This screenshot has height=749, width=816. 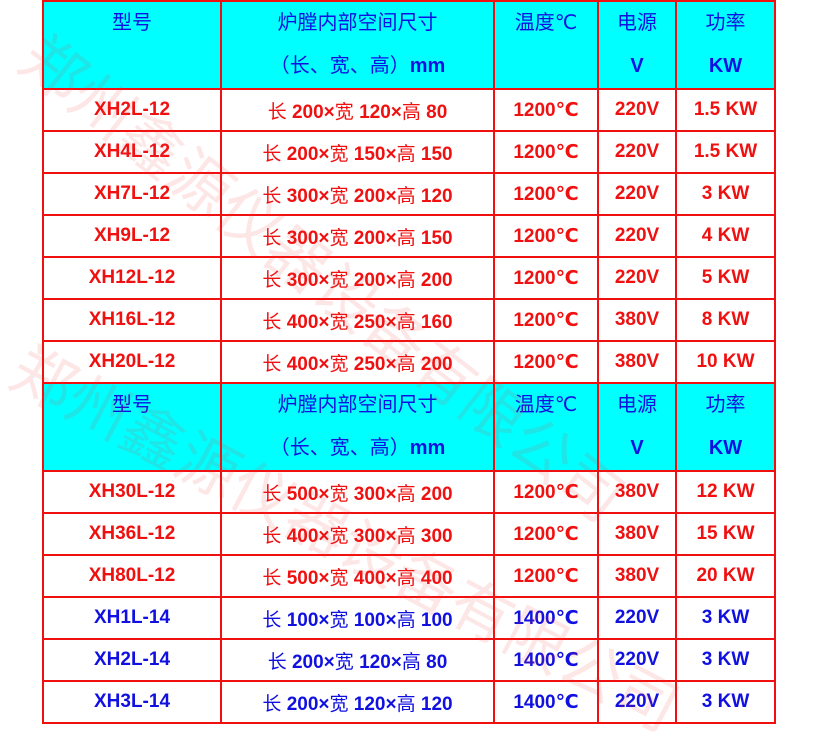 What do you see at coordinates (546, 618) in the screenshot?
I see `temp-value: 1400℃` at bounding box center [546, 618].